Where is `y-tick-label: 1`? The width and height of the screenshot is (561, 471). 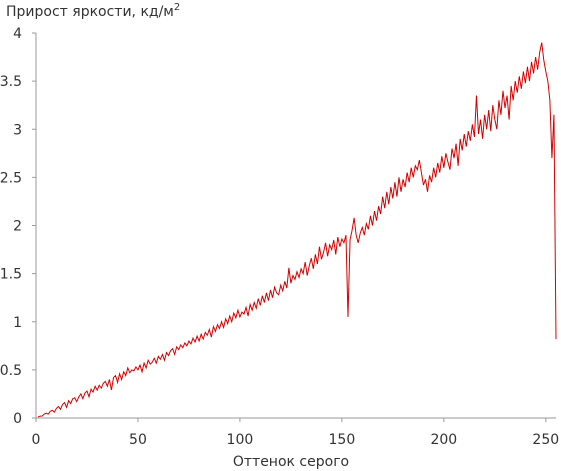 y-tick-label: 1 is located at coordinates (17, 323).